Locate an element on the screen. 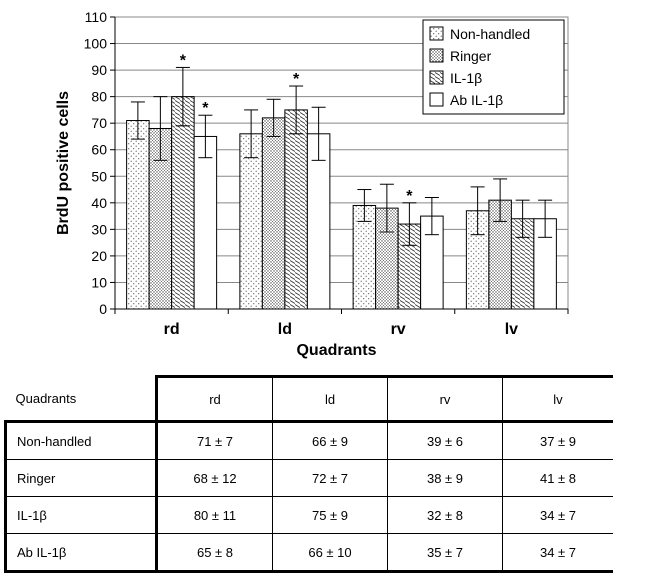 This screenshot has width=653, height=586. table-cell: 66 ± 9 is located at coordinates (330, 440).